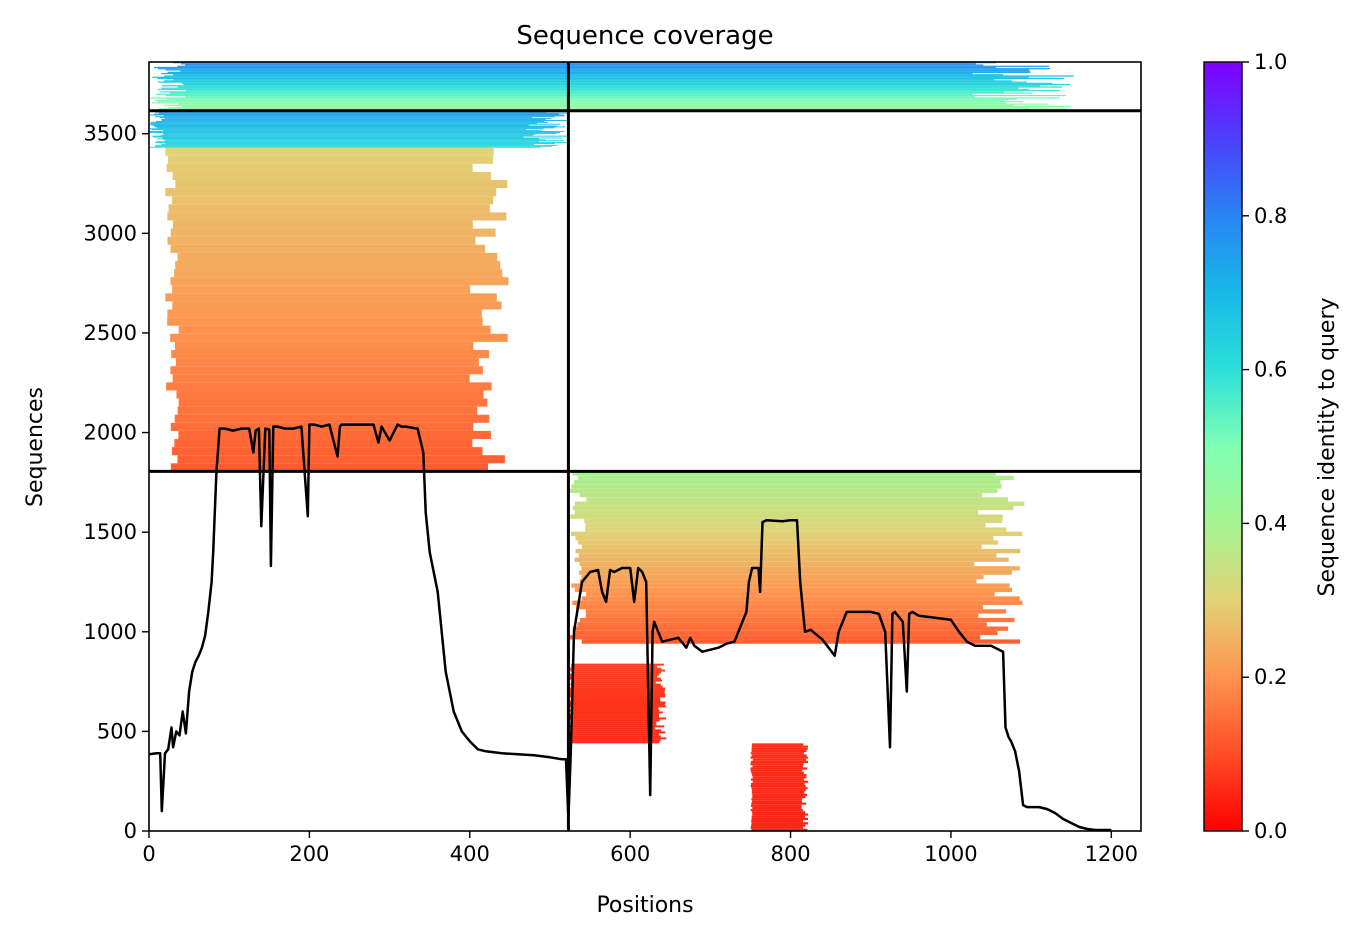  What do you see at coordinates (644, 36) in the screenshot?
I see `chart-title: Sequence coverage` at bounding box center [644, 36].